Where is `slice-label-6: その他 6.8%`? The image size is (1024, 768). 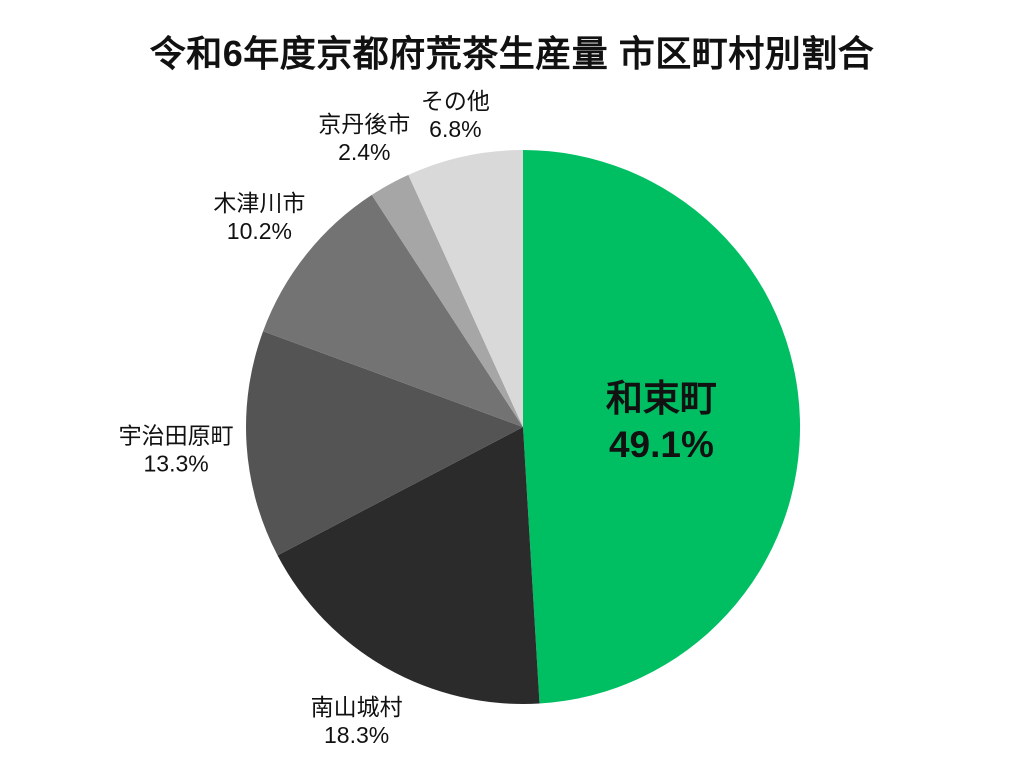
slice-label-6: その他 6.8% is located at coordinates (455, 115).